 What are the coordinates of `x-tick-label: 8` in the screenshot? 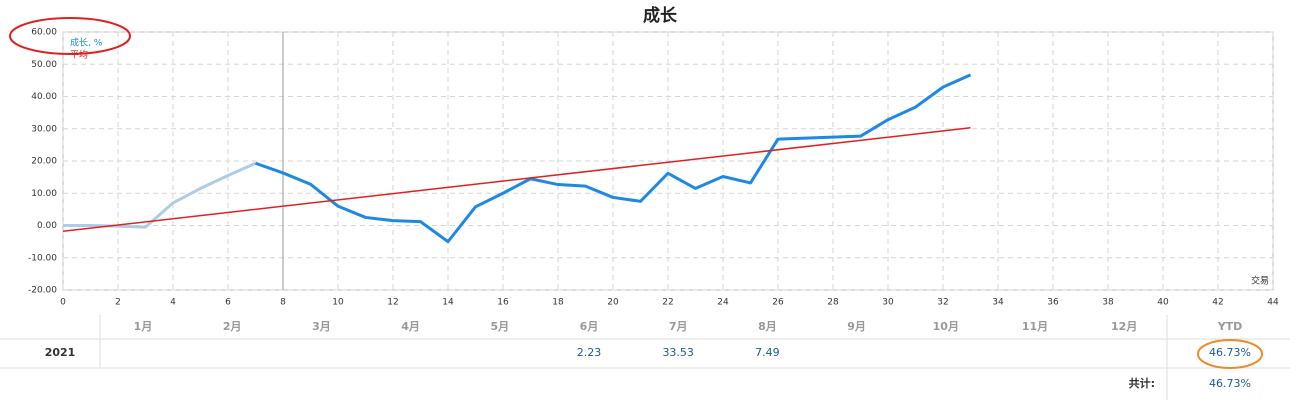 It's located at (283, 303).